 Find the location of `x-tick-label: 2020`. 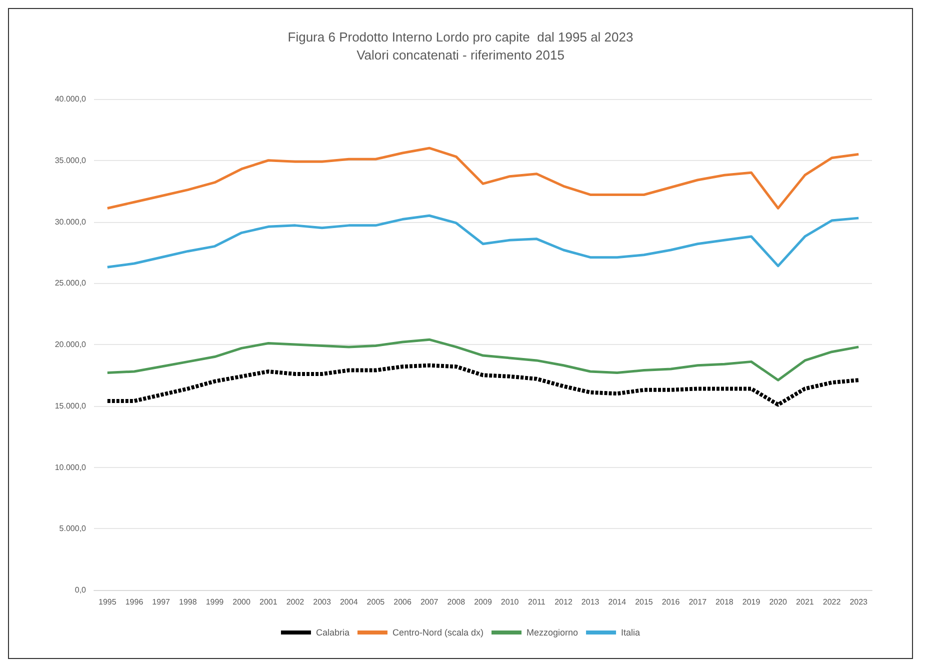

x-tick-label: 2020 is located at coordinates (778, 602).